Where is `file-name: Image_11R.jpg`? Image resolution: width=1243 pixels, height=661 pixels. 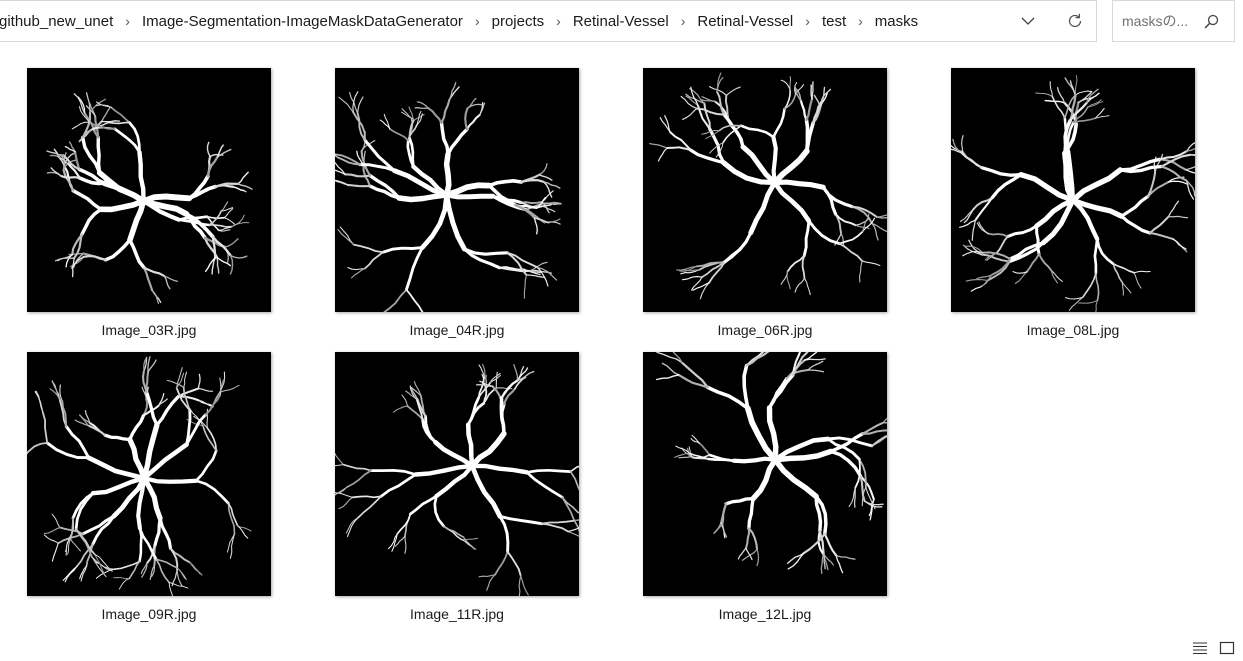
file-name: Image_11R.jpg is located at coordinates (457, 614).